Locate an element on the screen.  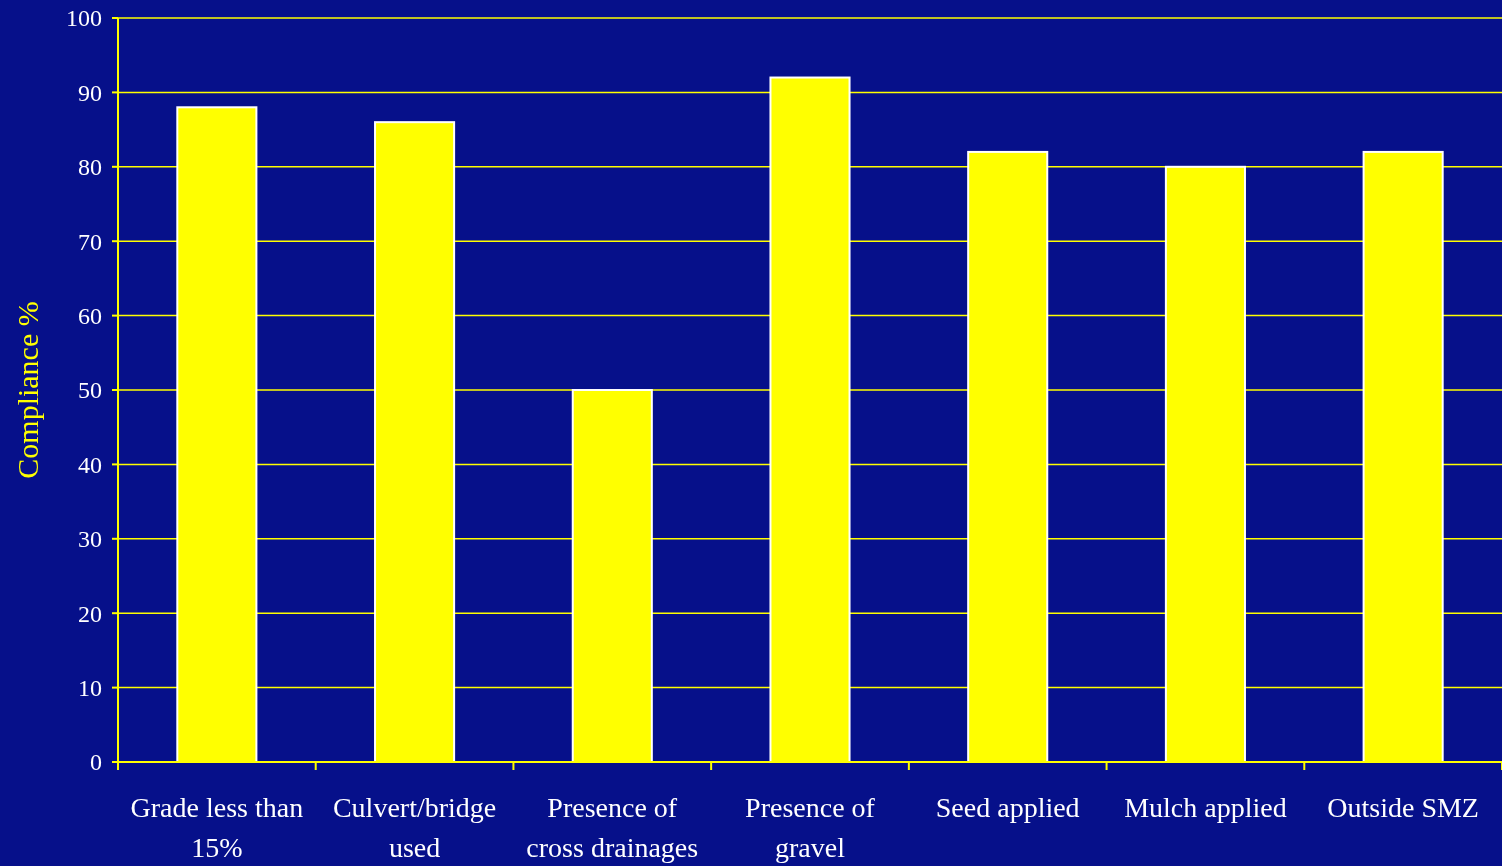
y-tick-label: 90 is located at coordinates (90, 92).